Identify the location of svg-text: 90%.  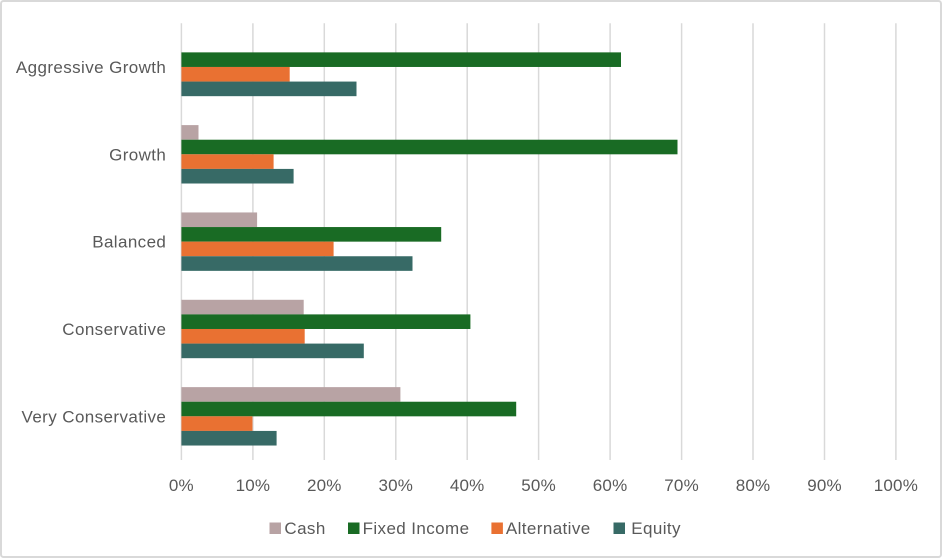
(824, 485).